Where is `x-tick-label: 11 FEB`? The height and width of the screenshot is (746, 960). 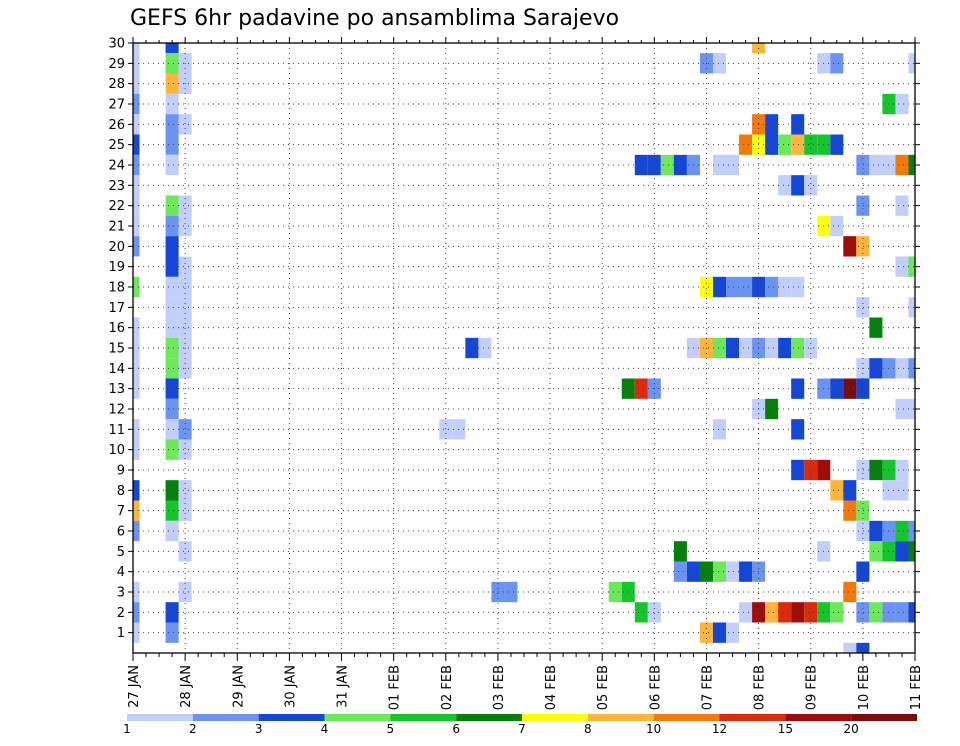
x-tick-label: 11 FEB is located at coordinates (916, 687).